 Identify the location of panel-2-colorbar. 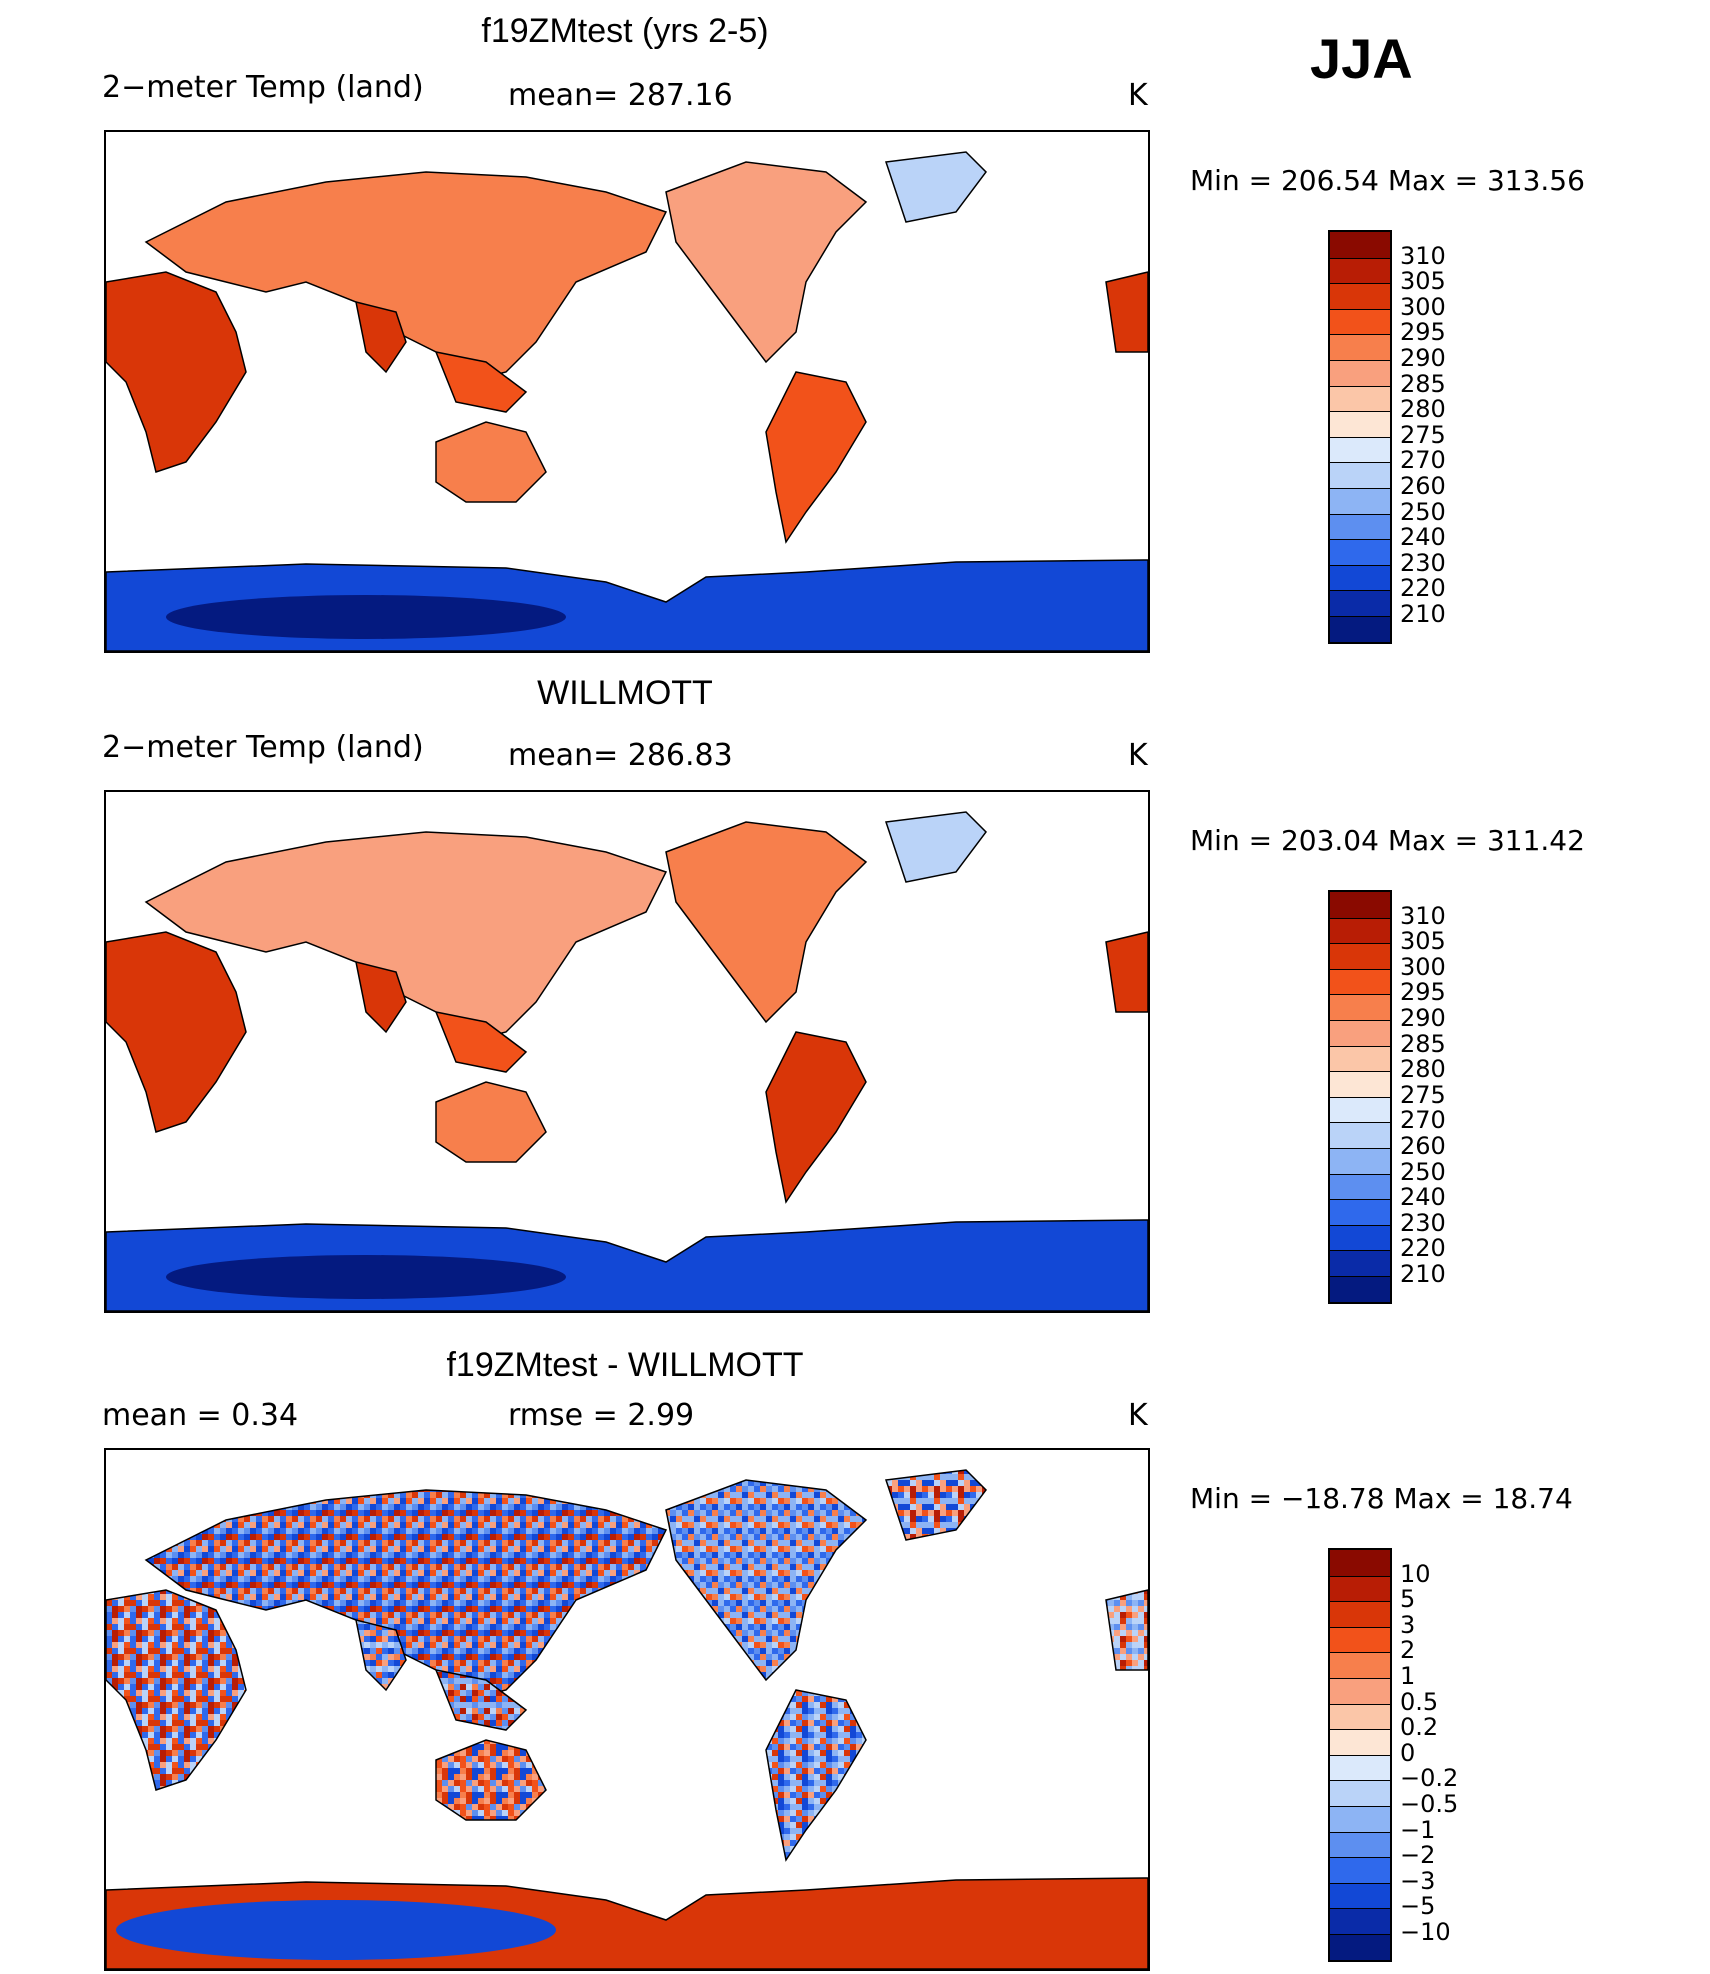
(1360, 1097).